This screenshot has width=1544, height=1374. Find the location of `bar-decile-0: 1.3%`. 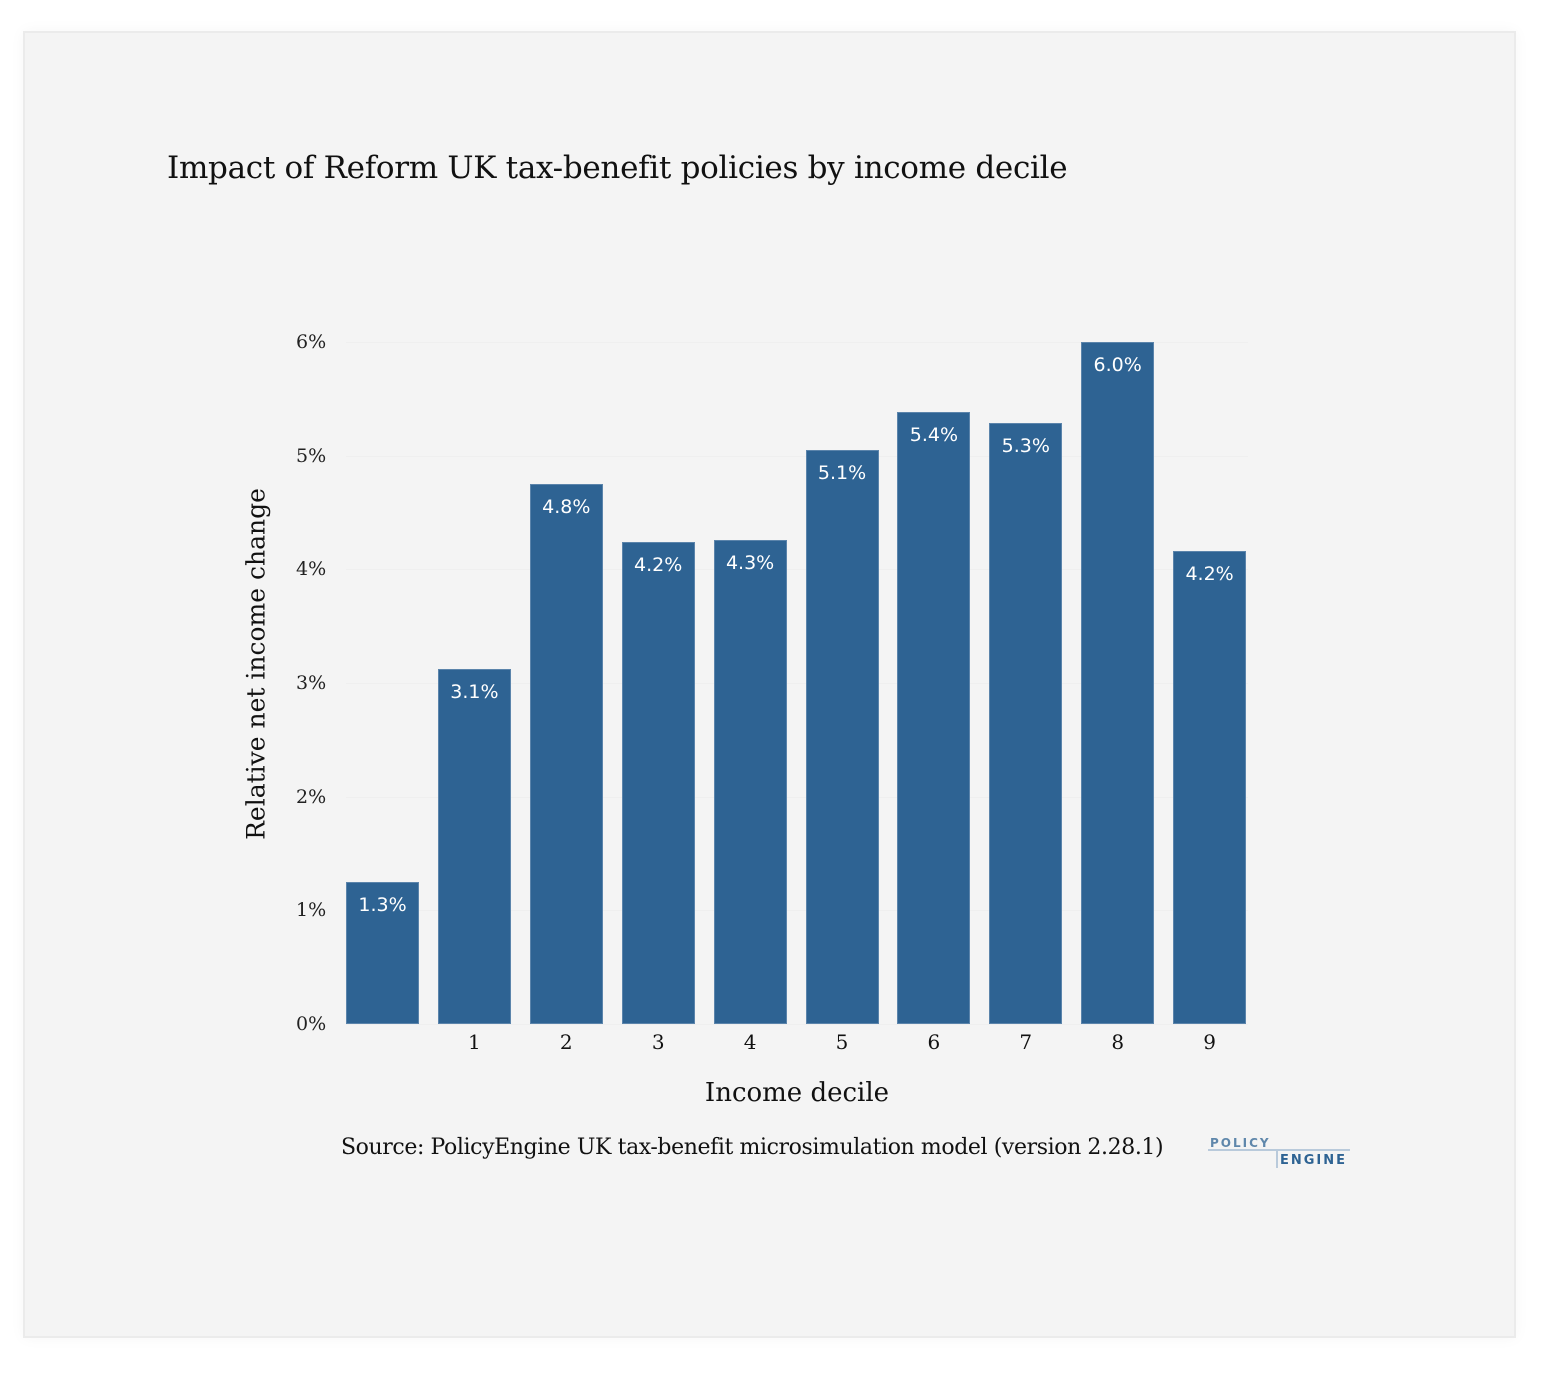

bar-decile-0: 1.3% is located at coordinates (382, 952).